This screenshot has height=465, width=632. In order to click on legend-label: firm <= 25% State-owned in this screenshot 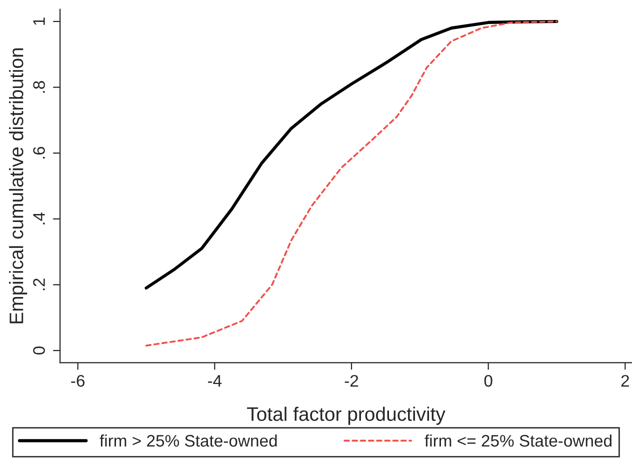, I will do `click(518, 440)`.